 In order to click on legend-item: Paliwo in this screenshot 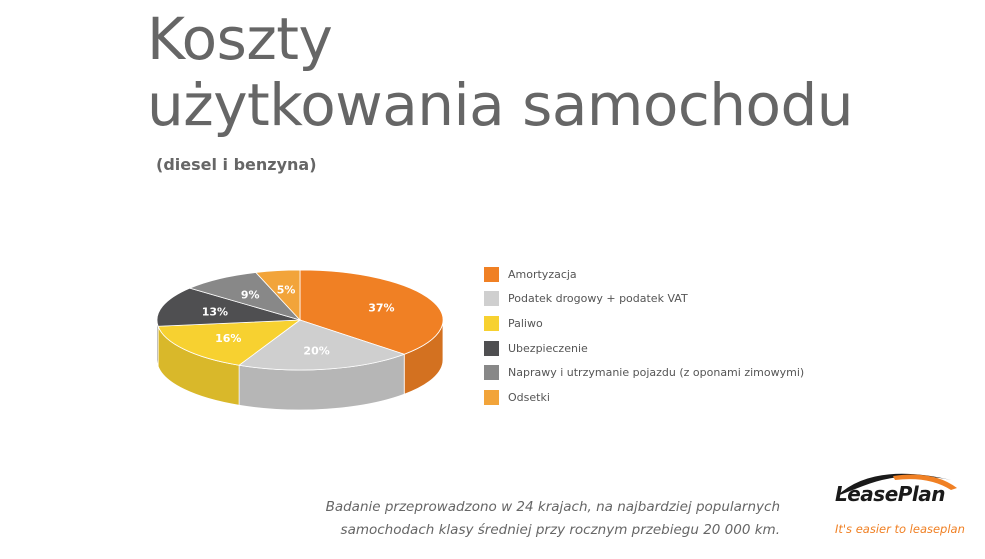, I will do `click(644, 323)`.